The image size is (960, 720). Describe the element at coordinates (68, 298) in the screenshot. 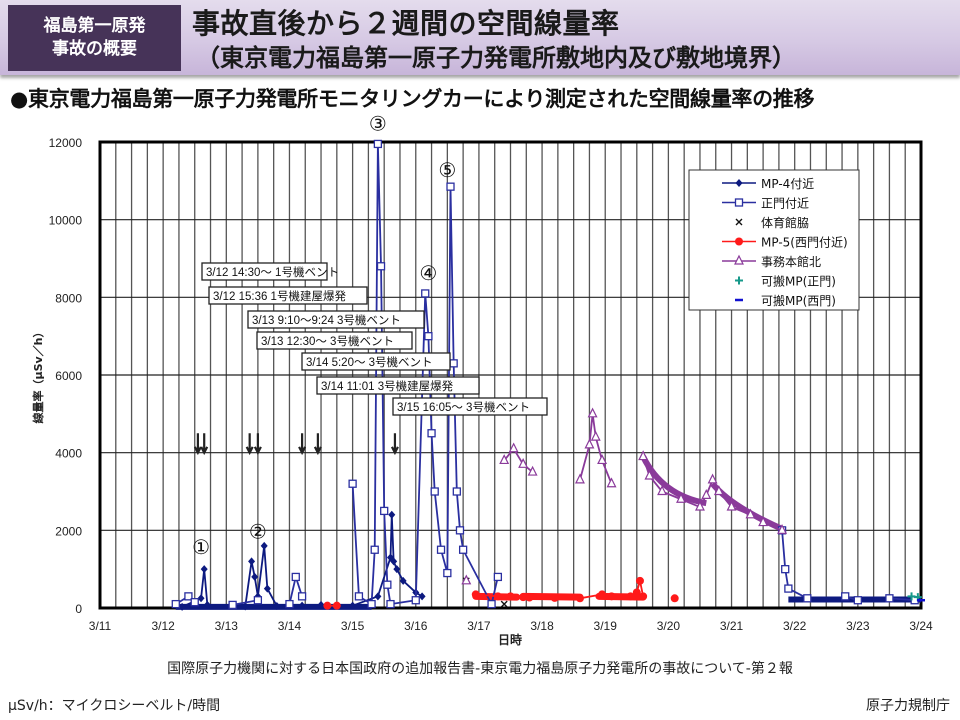

I see `y-tick-label: 8000` at that location.